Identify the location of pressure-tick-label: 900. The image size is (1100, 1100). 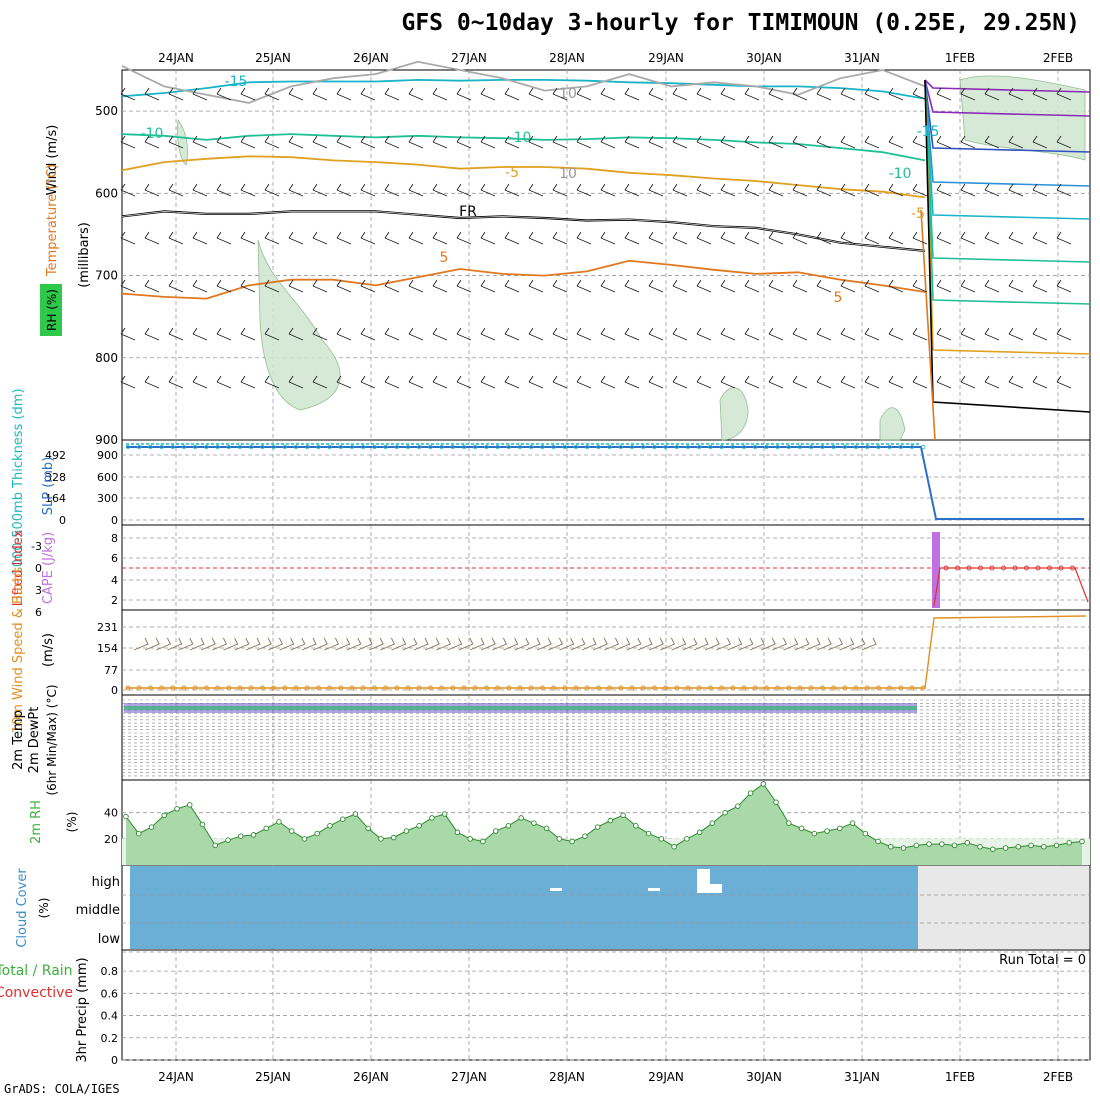
(106, 440).